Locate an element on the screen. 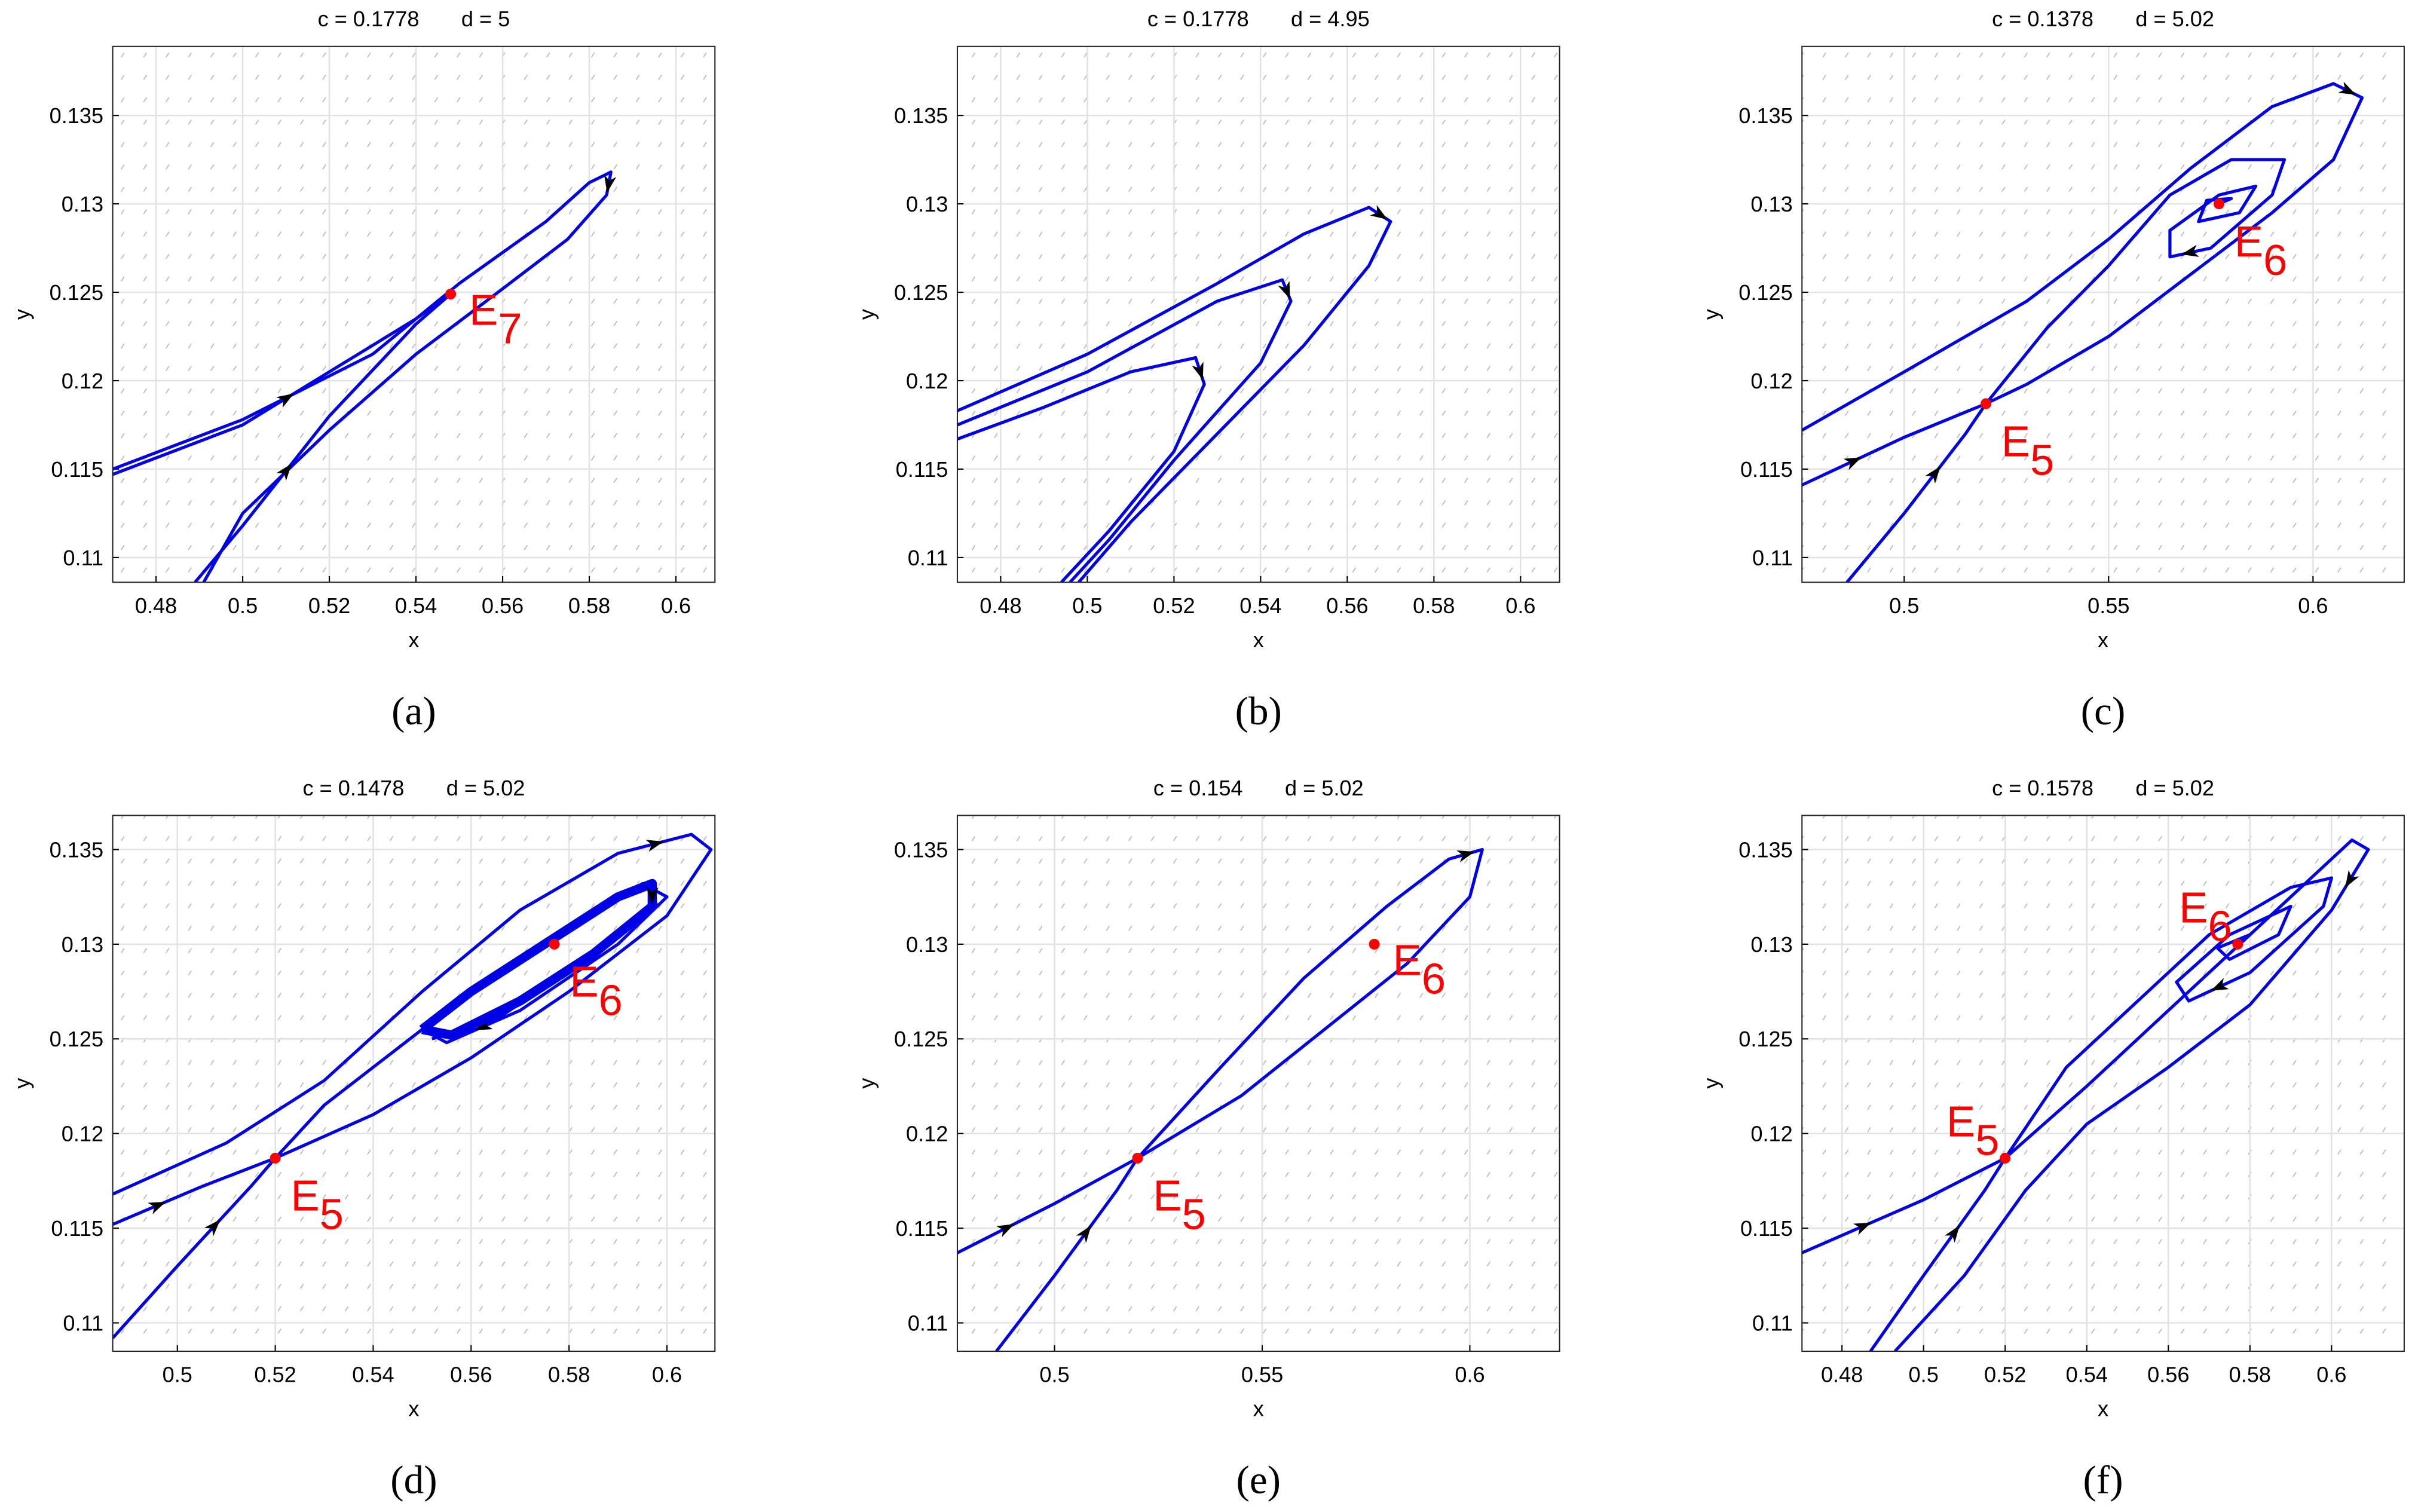  chart-title: c = 0.1478 d = 5.02 is located at coordinates (414, 788).